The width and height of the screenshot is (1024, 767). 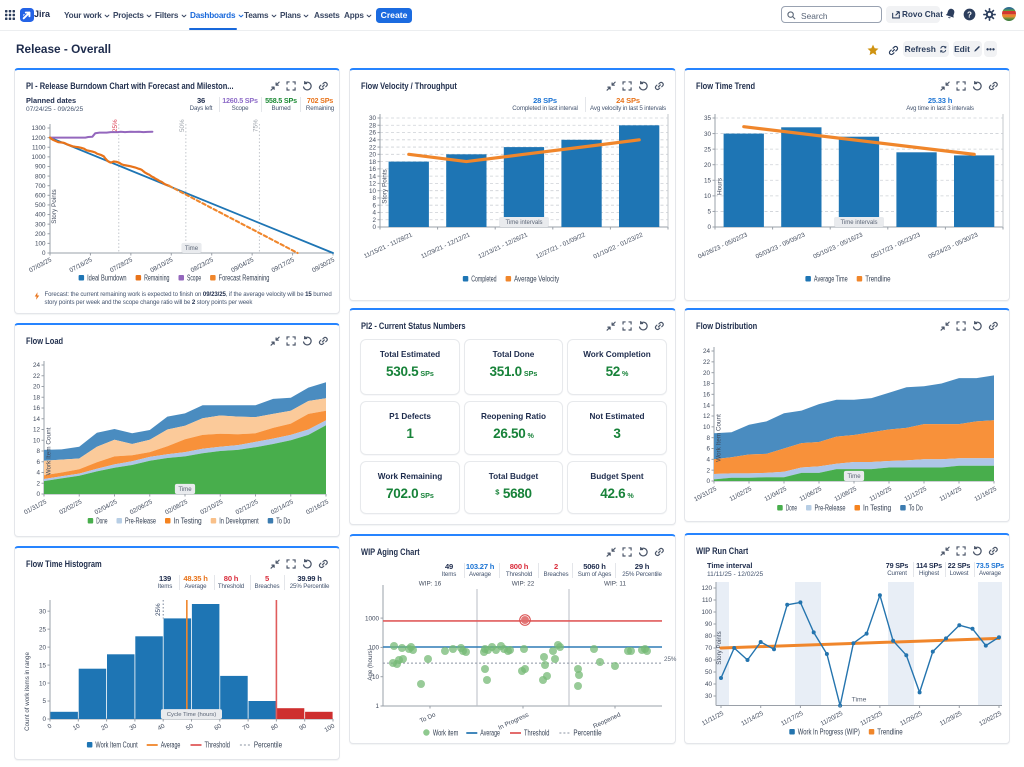 I want to click on svg-text: 02/06/25, so click(x=141, y=507).